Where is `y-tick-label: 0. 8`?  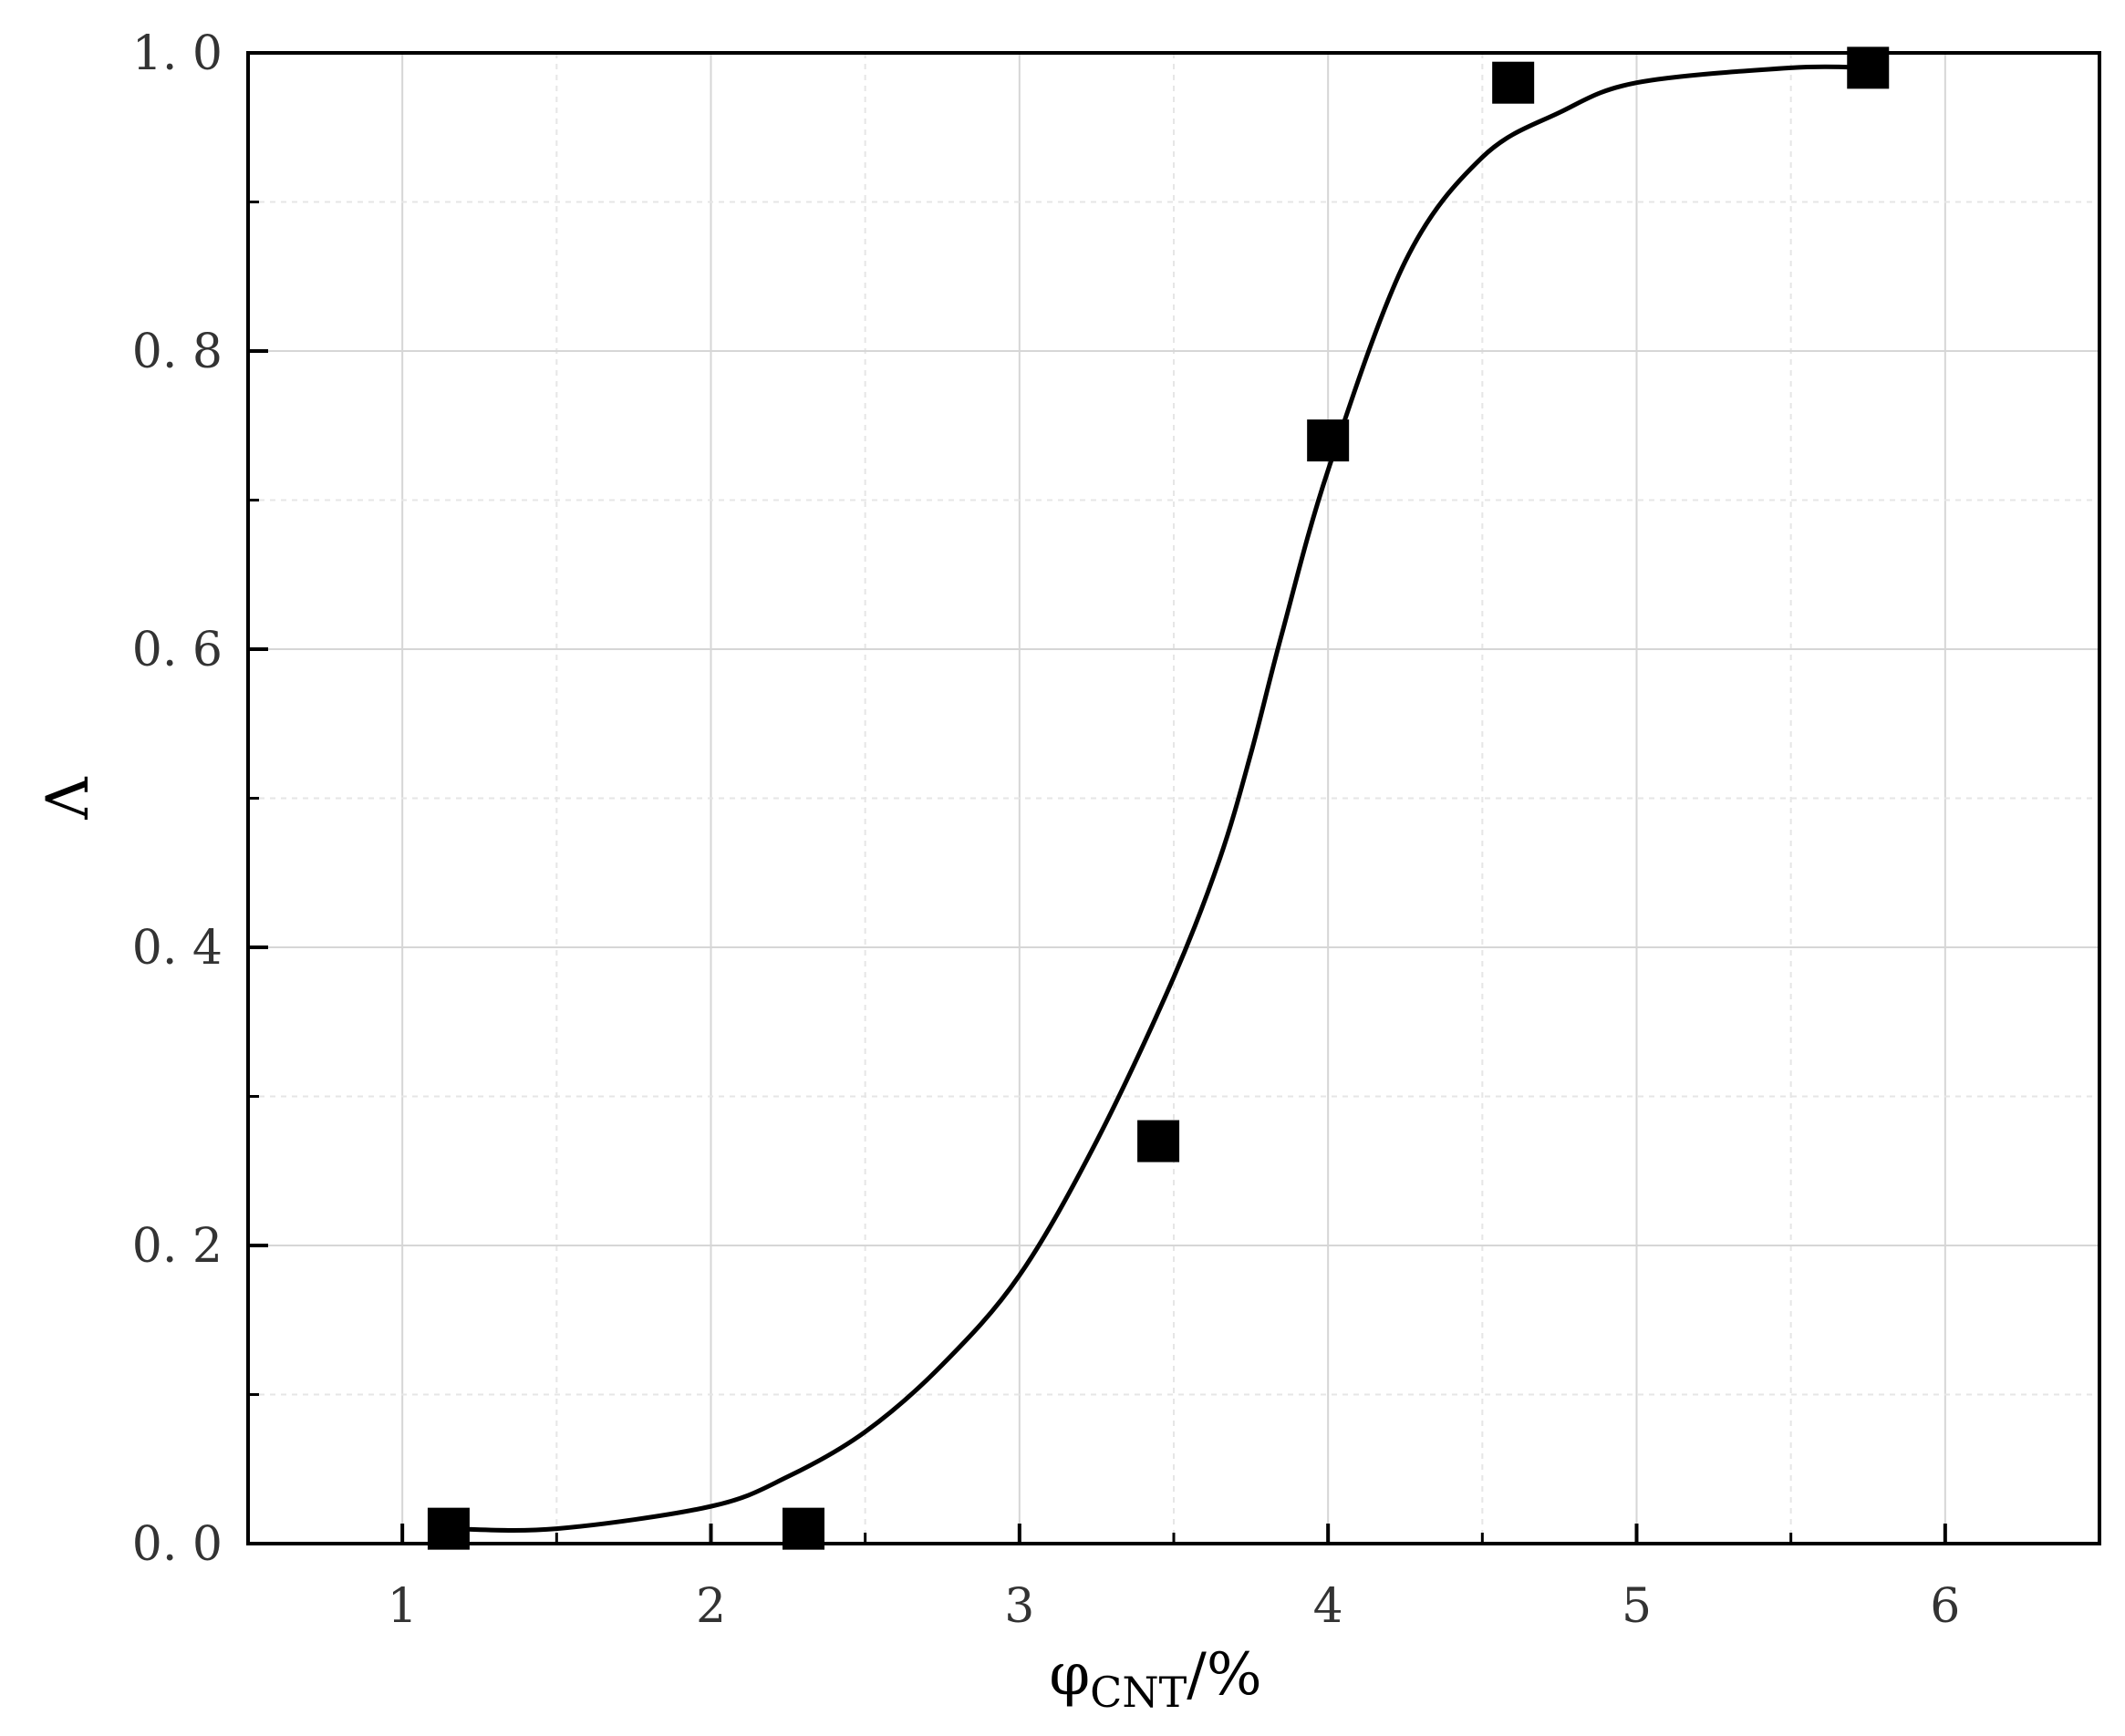 y-tick-label: 0. 8 is located at coordinates (177, 352).